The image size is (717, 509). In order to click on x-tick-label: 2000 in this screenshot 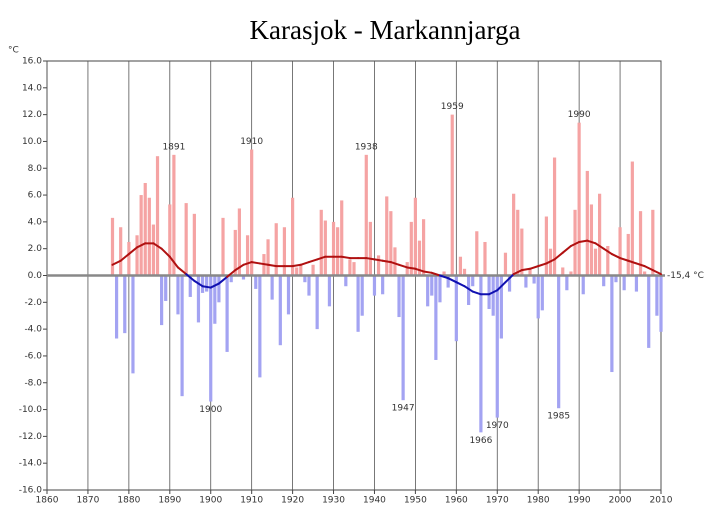, I will do `click(620, 501)`.